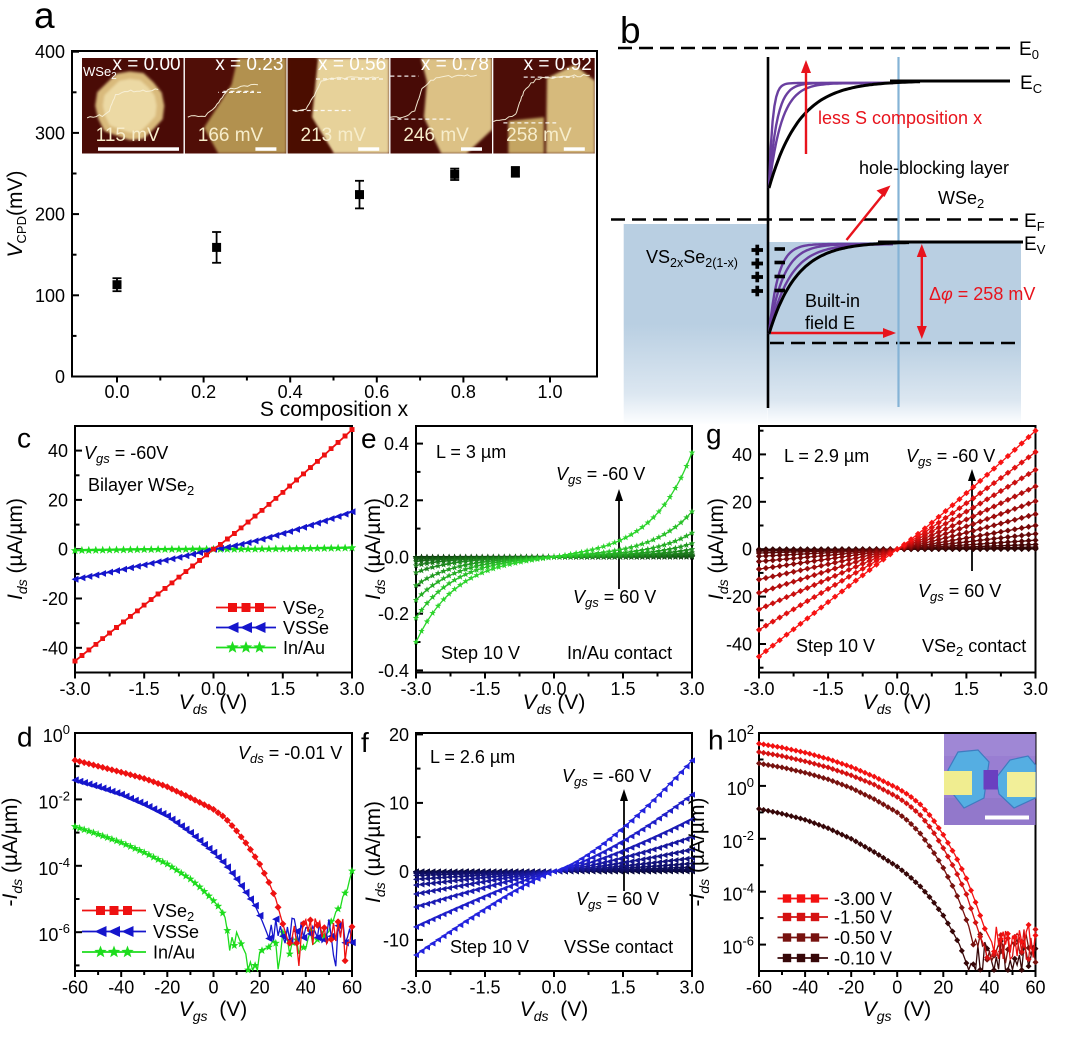 The height and width of the screenshot is (1057, 1067). What do you see at coordinates (303, 609) in the screenshot?
I see `svg-text: VSe2` at bounding box center [303, 609].